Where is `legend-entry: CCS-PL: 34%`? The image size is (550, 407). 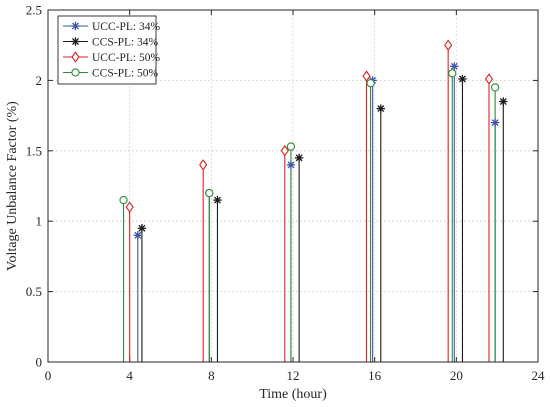 legend-entry: CCS-PL: 34% is located at coordinates (111, 43).